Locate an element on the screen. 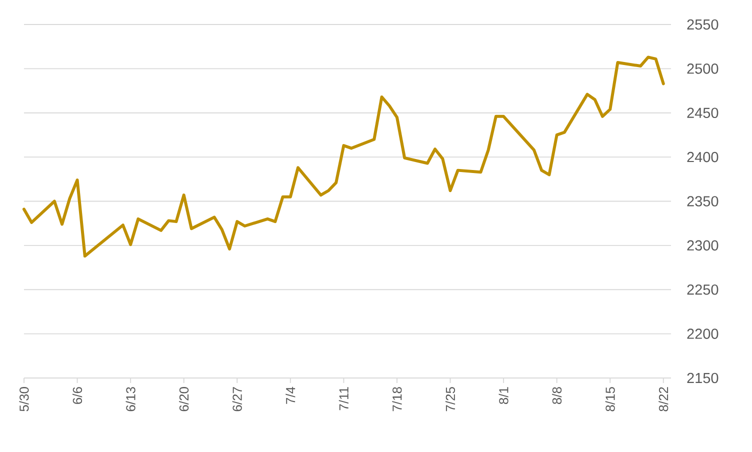 The height and width of the screenshot is (452, 752). x-tick-label: 6/27 is located at coordinates (237, 399).